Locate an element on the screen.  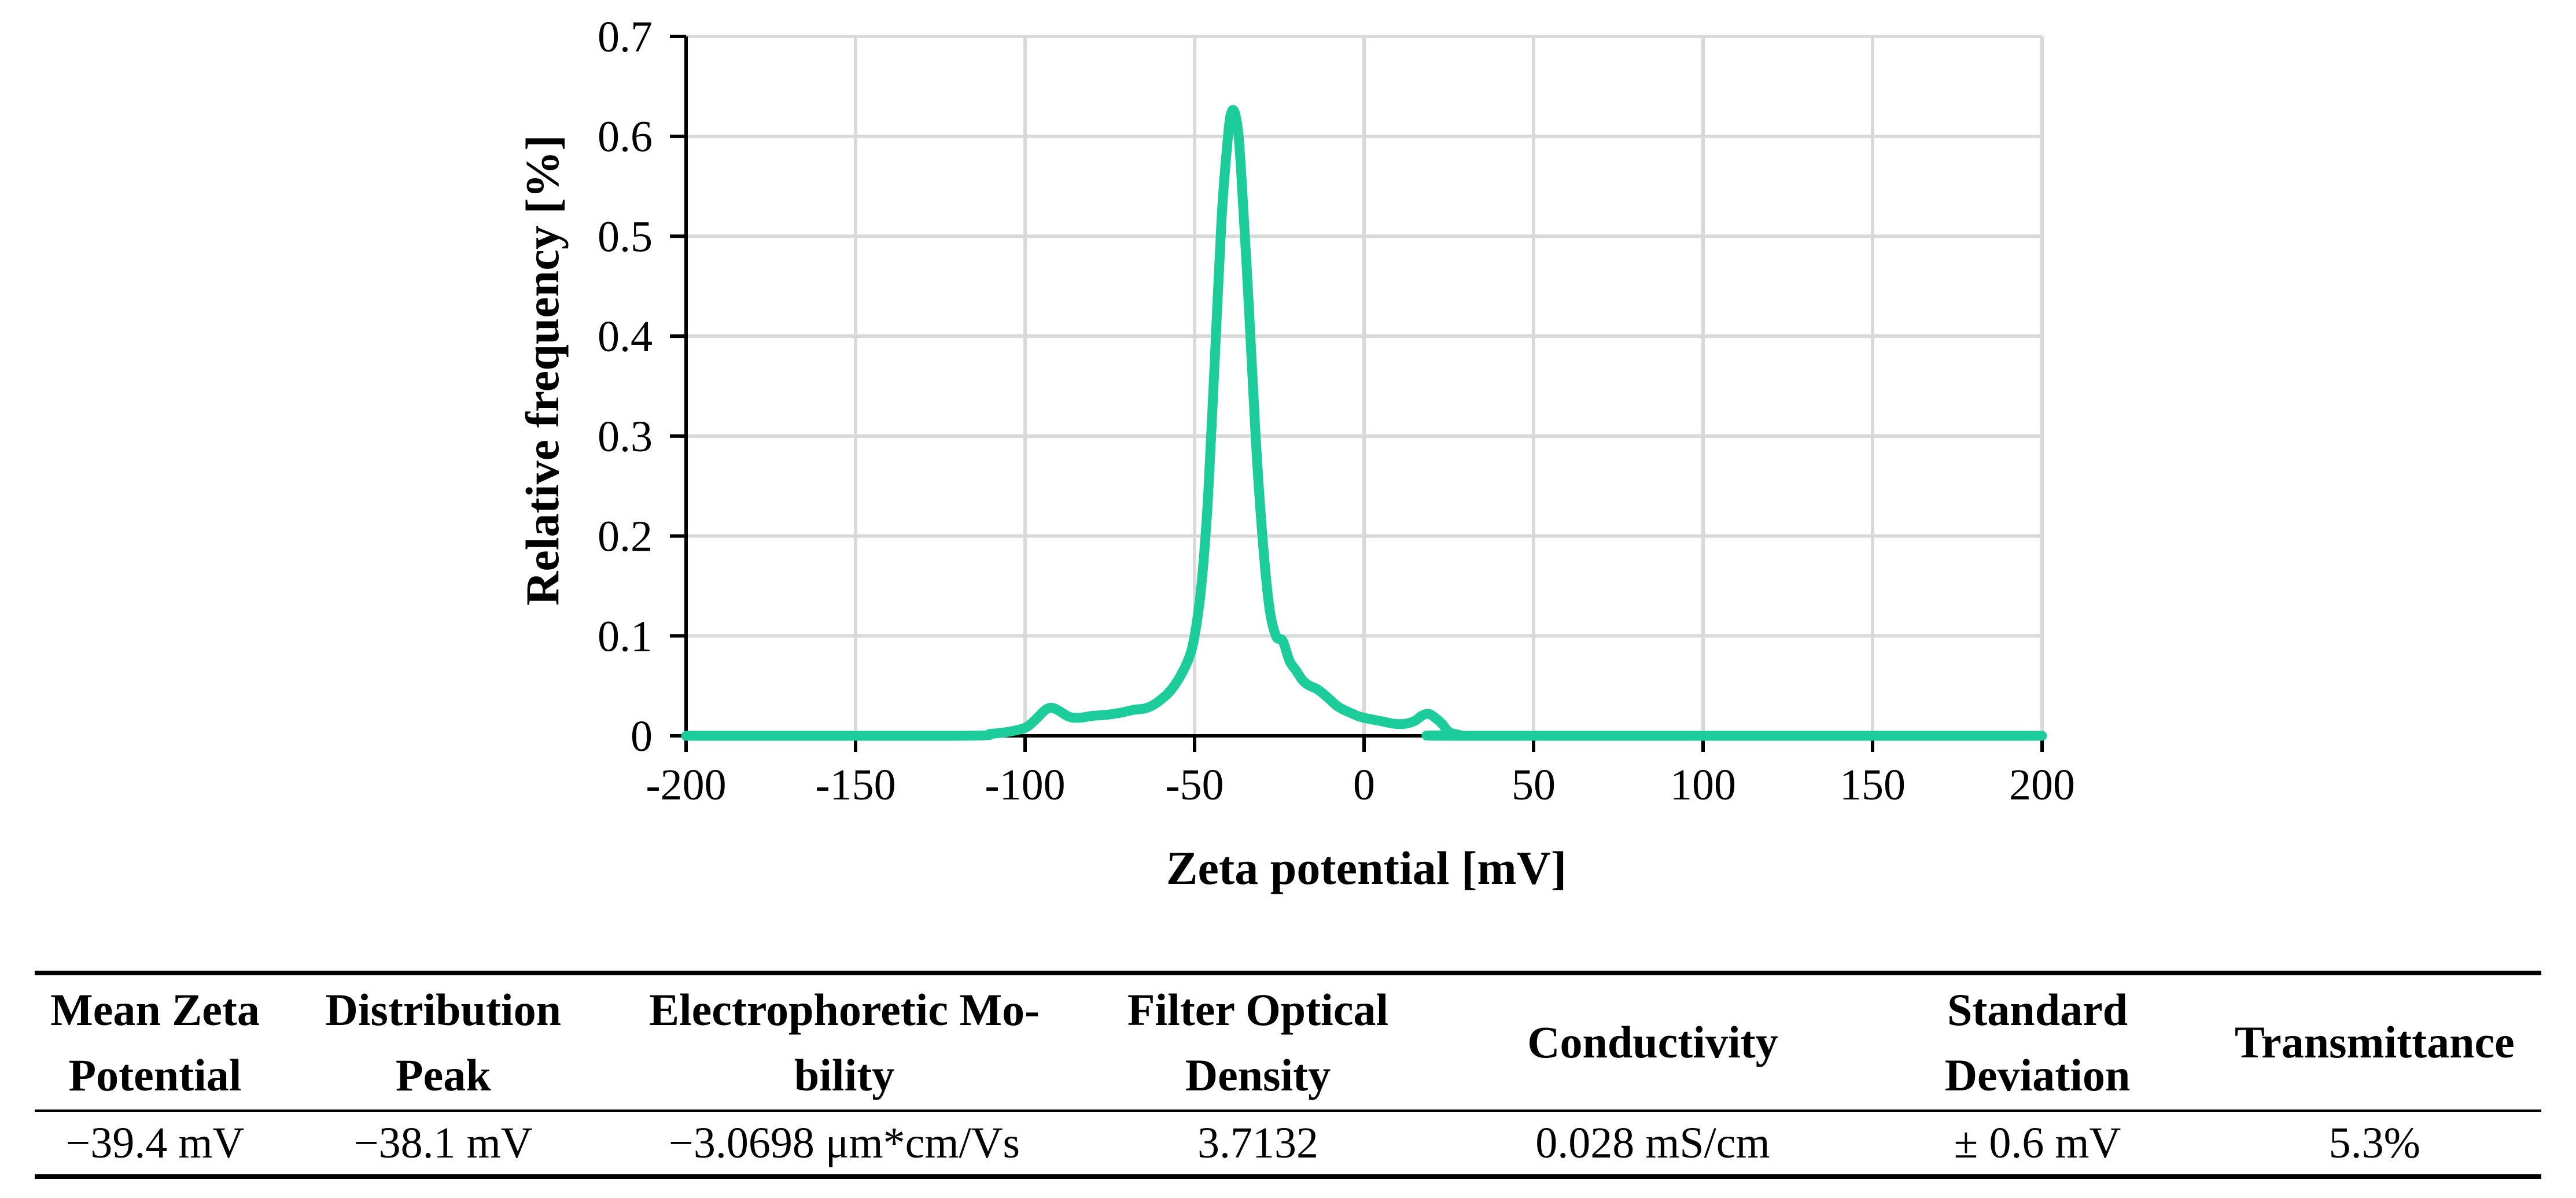
y-tick-labels: 0 0.1 0.2 0.3 0.4 0.5 0.6 0.7 is located at coordinates (625, 387).